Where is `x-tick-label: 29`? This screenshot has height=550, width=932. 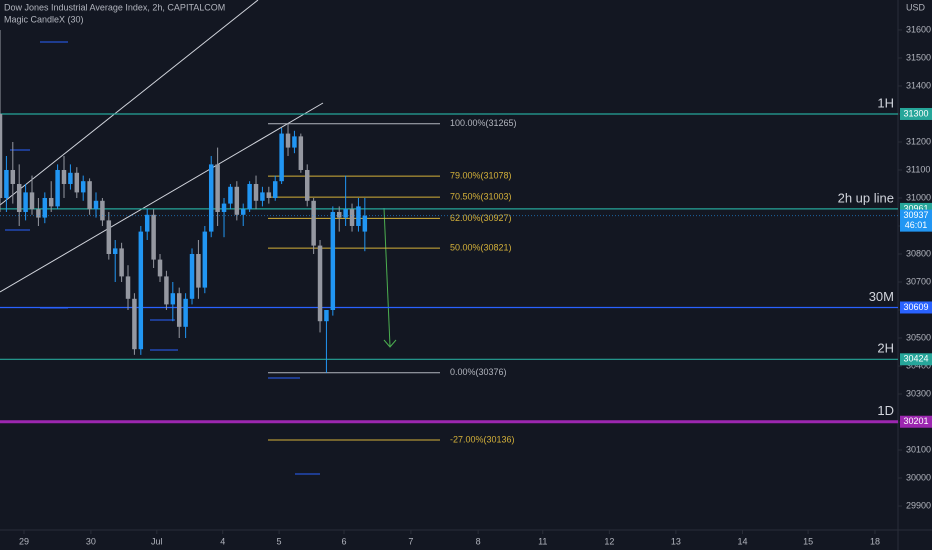 x-tick-label: 29 is located at coordinates (24, 541).